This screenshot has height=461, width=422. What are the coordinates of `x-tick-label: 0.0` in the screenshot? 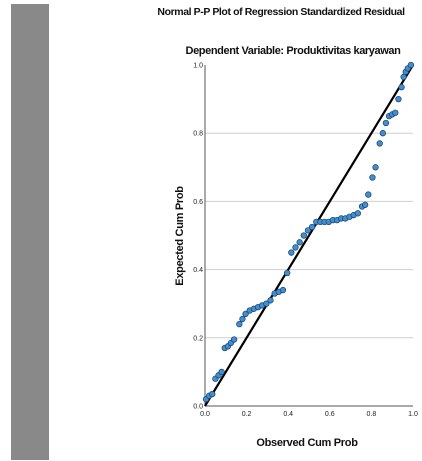 It's located at (205, 414).